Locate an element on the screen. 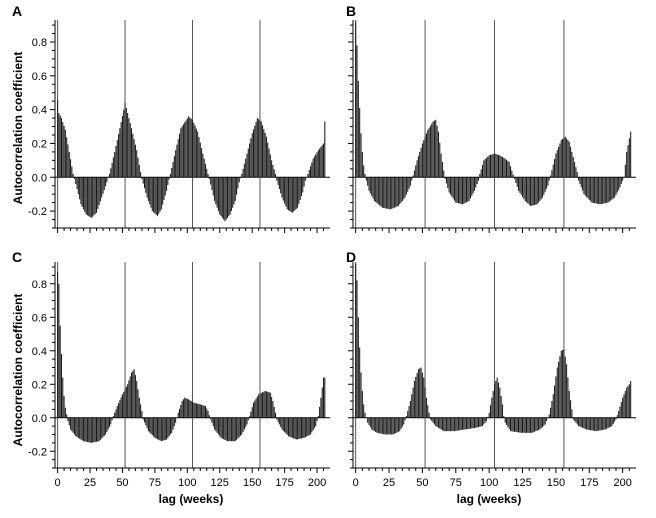  y-axis-title-bottom: Autocorrelation coefficient is located at coordinates (18, 370).